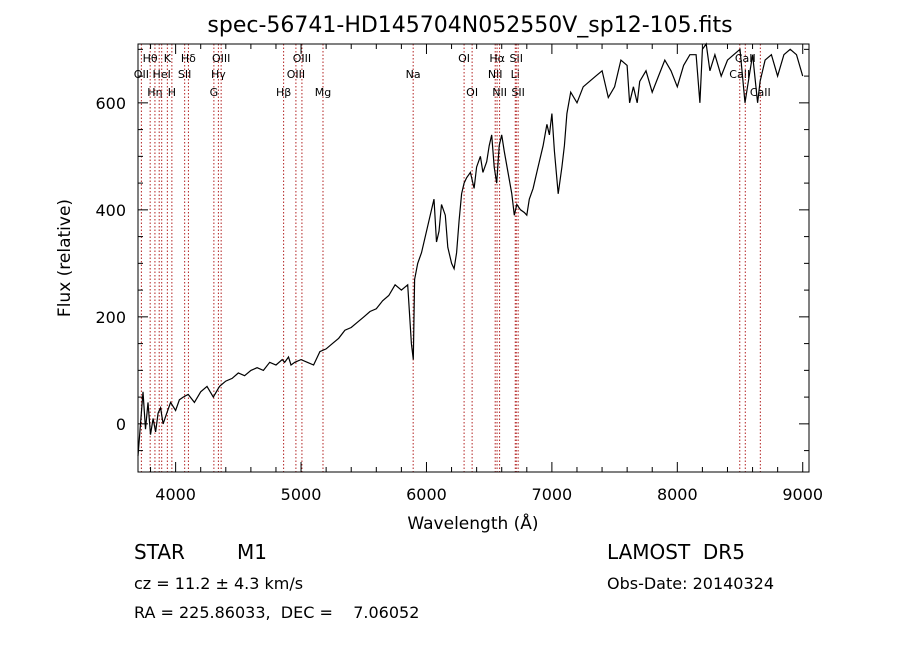 This screenshot has height=649, width=900. What do you see at coordinates (110, 317) in the screenshot?
I see `y-tick-label: 200` at bounding box center [110, 317].